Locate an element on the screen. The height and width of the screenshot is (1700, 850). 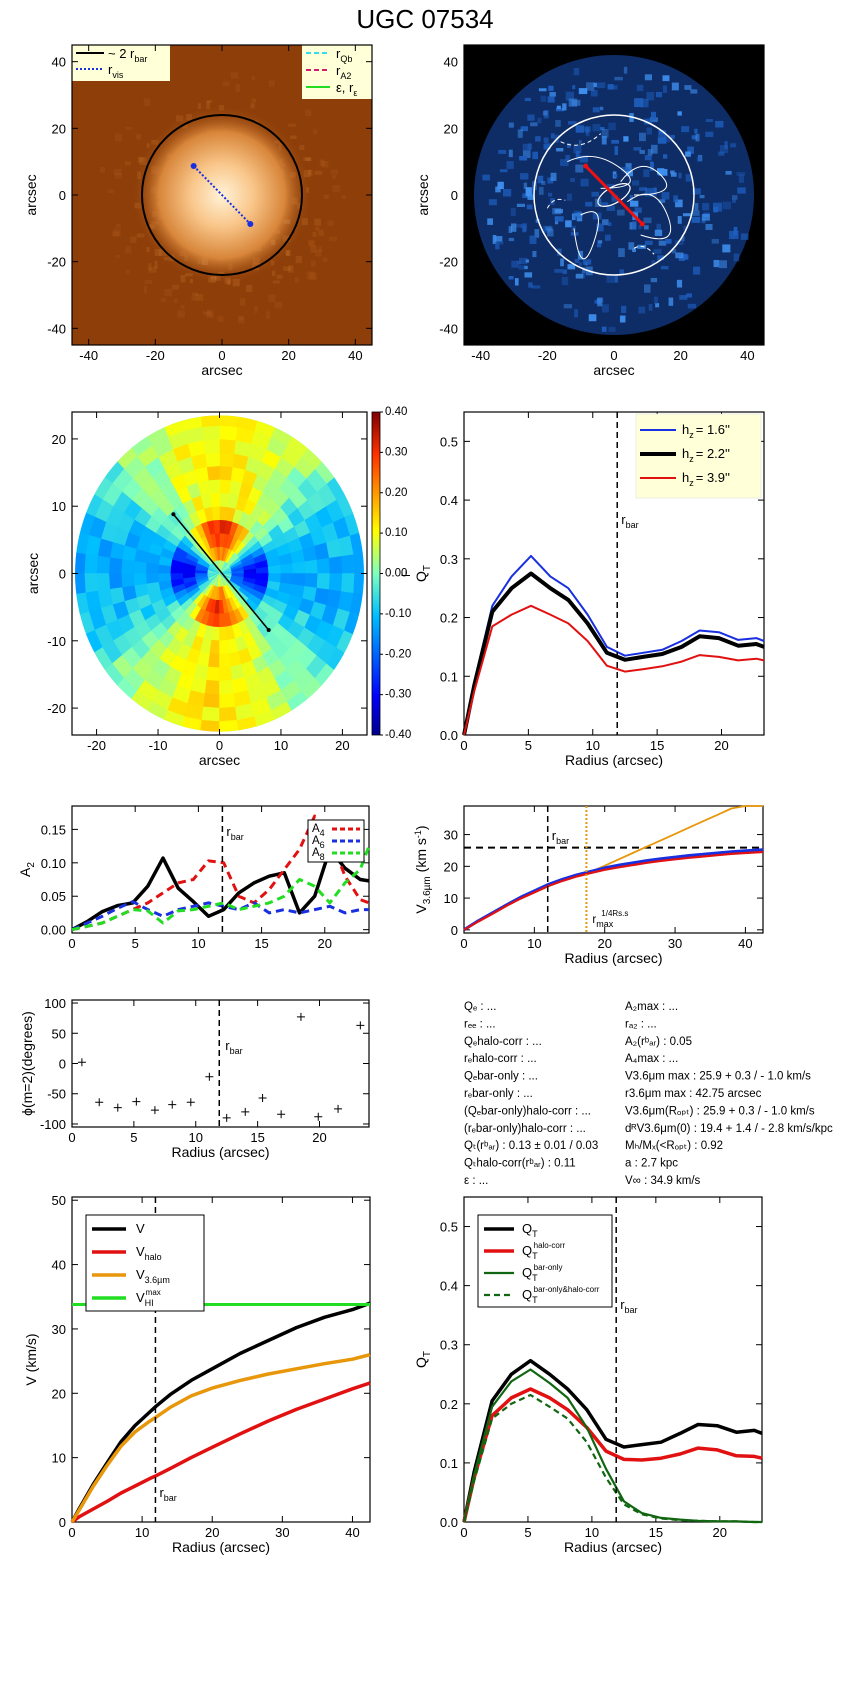
x-axis-label: Radius (arcsec) is located at coordinates (613, 1547).